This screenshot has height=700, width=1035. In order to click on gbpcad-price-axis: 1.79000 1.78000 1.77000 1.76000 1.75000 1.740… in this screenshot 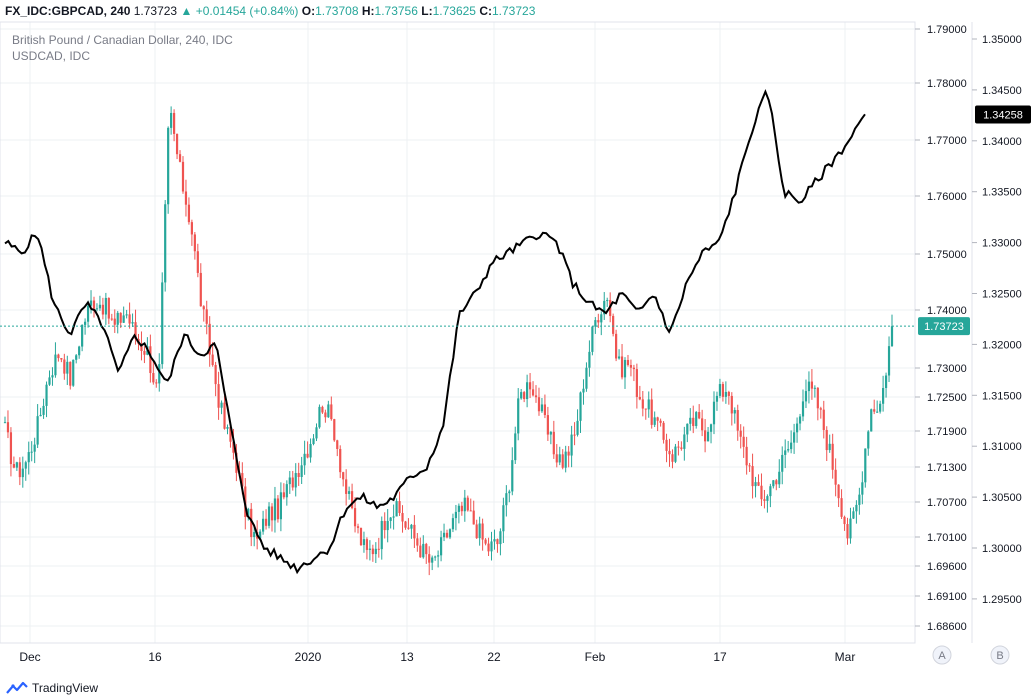, I will do `click(940, 332)`.